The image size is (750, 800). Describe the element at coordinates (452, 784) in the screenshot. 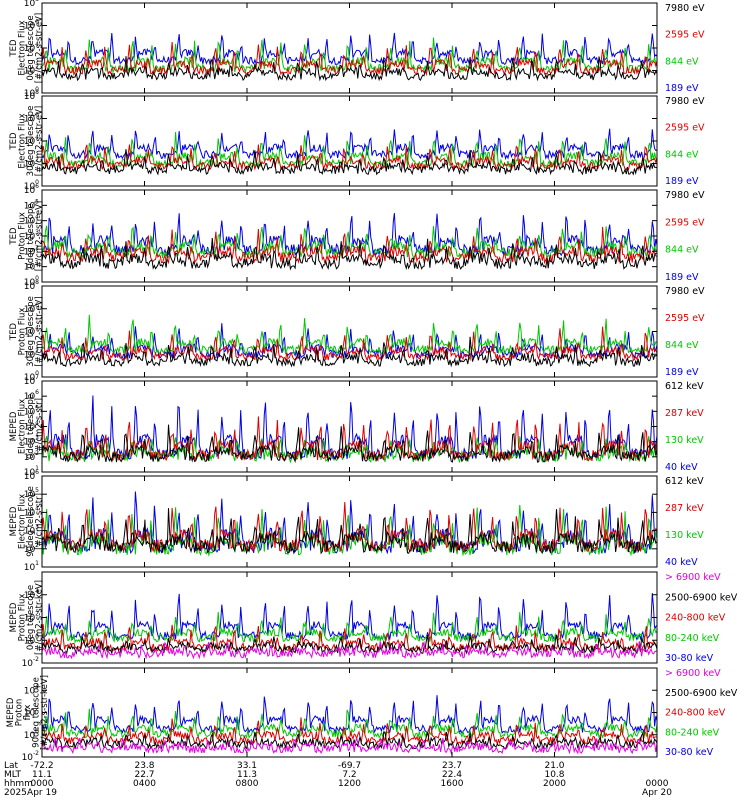

I see `x-tick-label: 1600` at that location.